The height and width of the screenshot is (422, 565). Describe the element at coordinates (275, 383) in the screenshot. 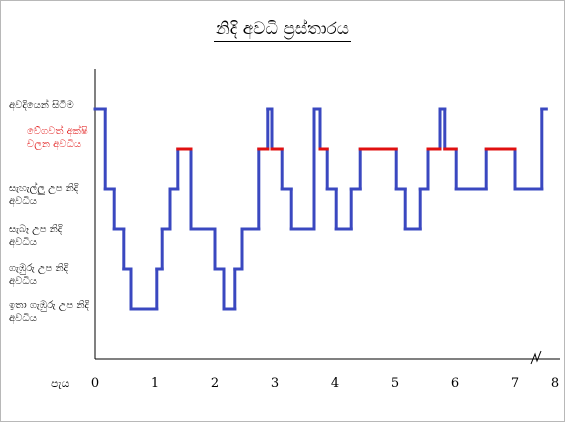

I see `x-tick-label: 3` at that location.